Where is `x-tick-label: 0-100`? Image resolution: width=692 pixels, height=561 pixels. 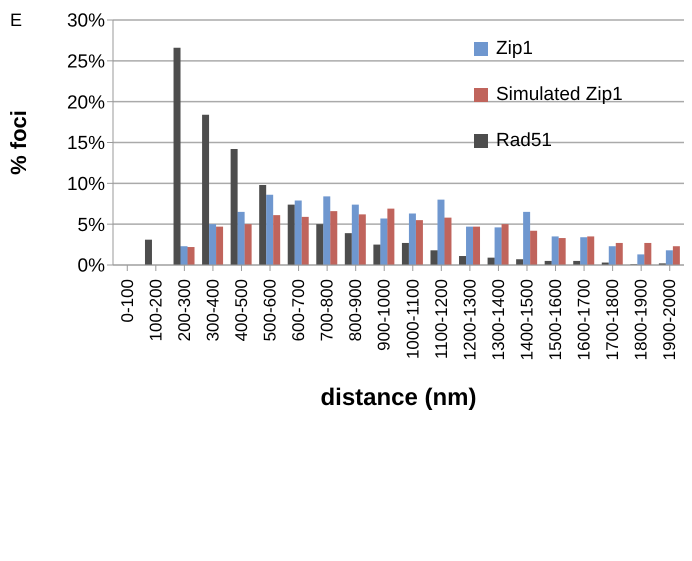 x-tick-label: 0-100 is located at coordinates (127, 300).